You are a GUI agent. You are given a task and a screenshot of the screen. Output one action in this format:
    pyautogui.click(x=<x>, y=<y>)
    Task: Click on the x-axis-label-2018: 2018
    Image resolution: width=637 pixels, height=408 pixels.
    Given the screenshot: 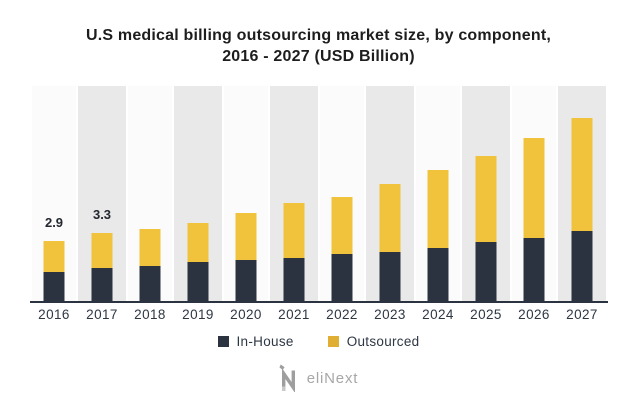 What is the action you would take?
    pyautogui.click(x=150, y=314)
    